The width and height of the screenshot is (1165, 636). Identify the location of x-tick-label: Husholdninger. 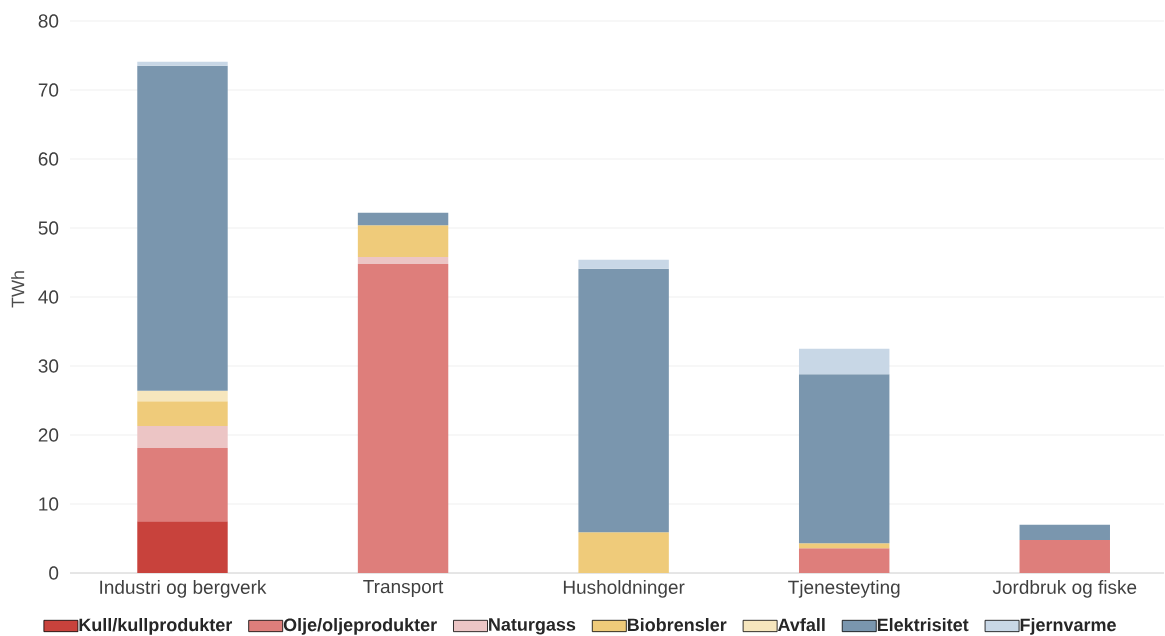
(624, 589).